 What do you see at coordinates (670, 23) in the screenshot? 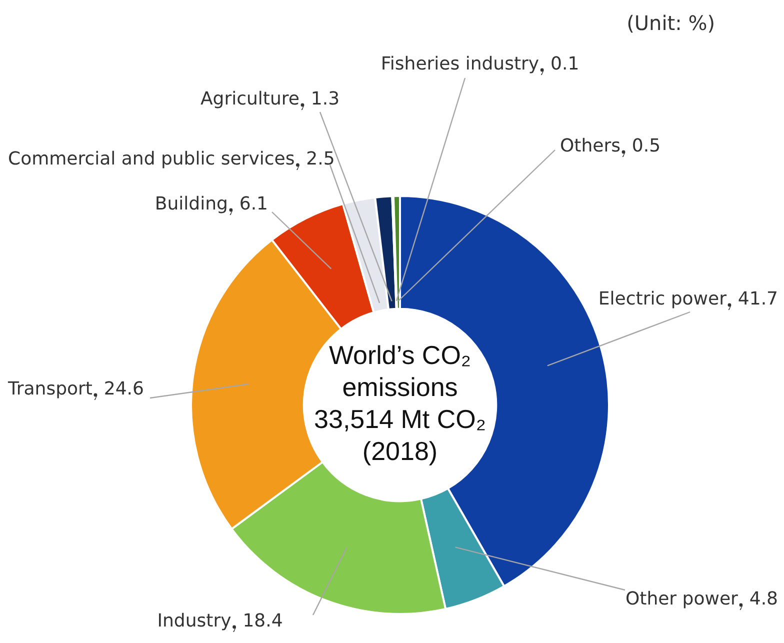
I see `text: (Unit: %)` at bounding box center [670, 23].